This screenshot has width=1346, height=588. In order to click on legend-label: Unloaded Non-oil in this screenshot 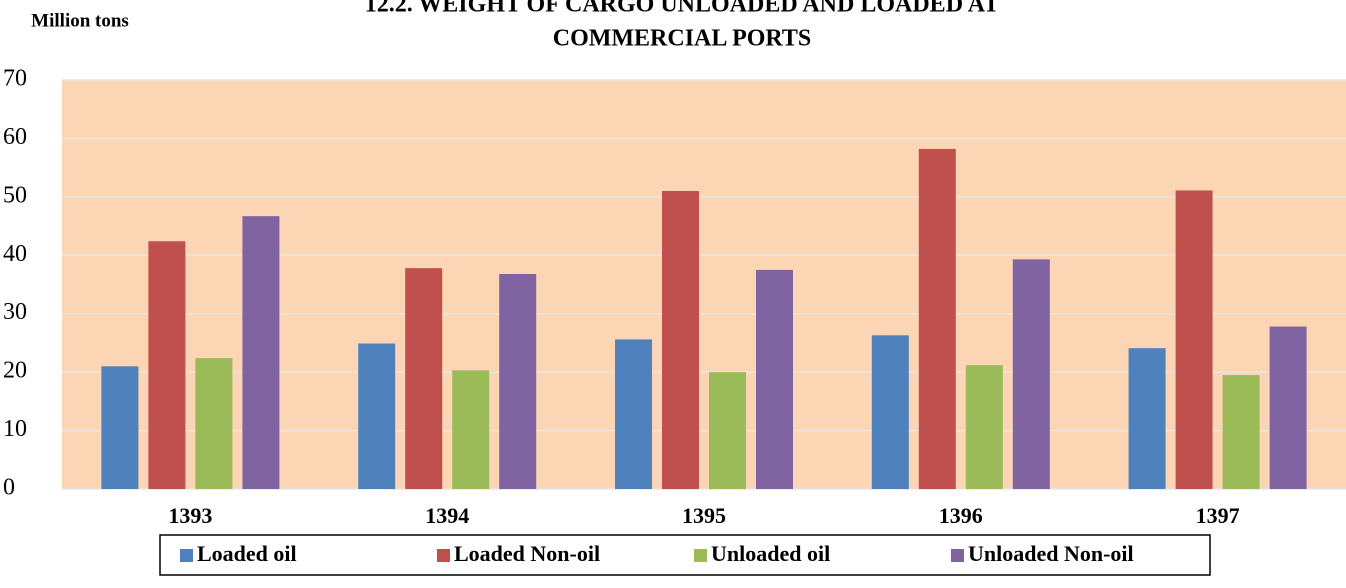, I will do `click(1051, 553)`.